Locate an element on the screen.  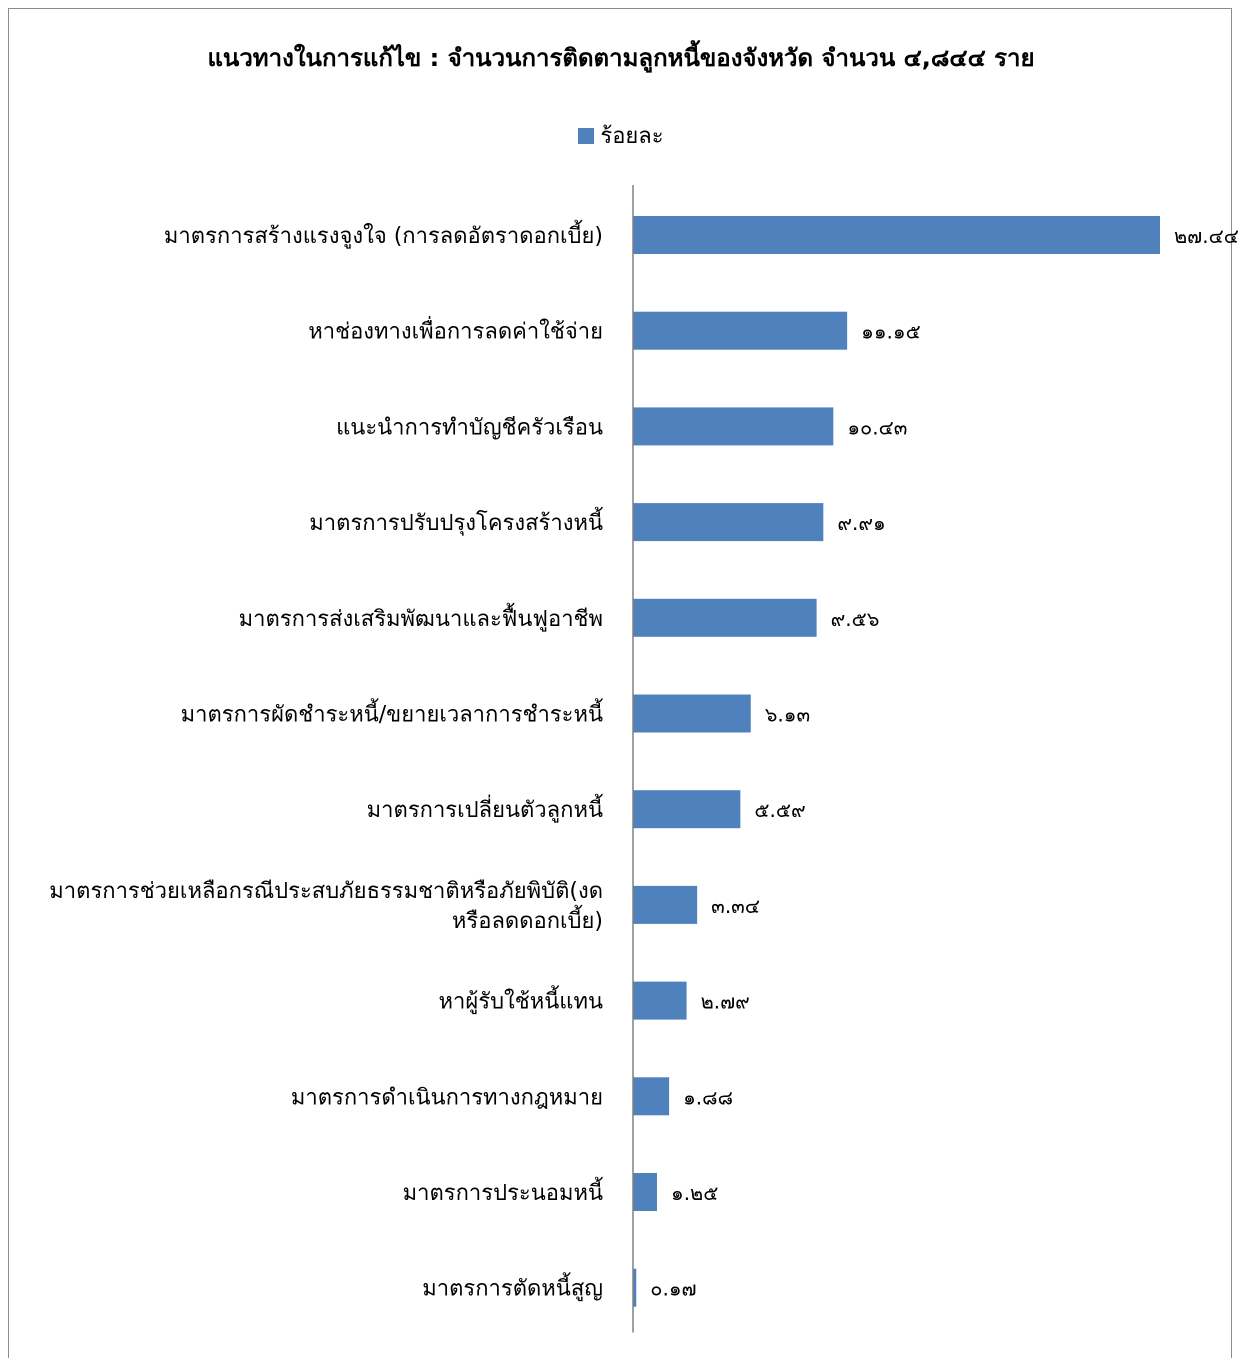
category-label: หาผู้รับใช้หนี้แทน is located at coordinates (521, 1000).